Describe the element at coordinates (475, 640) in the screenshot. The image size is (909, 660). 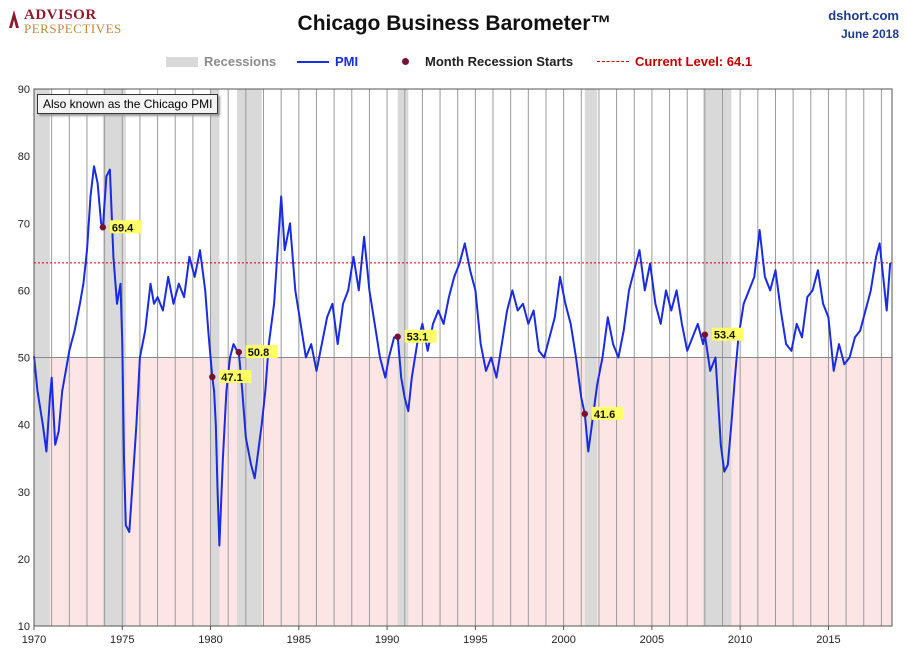
I see `x-tick-label: 1995` at that location.